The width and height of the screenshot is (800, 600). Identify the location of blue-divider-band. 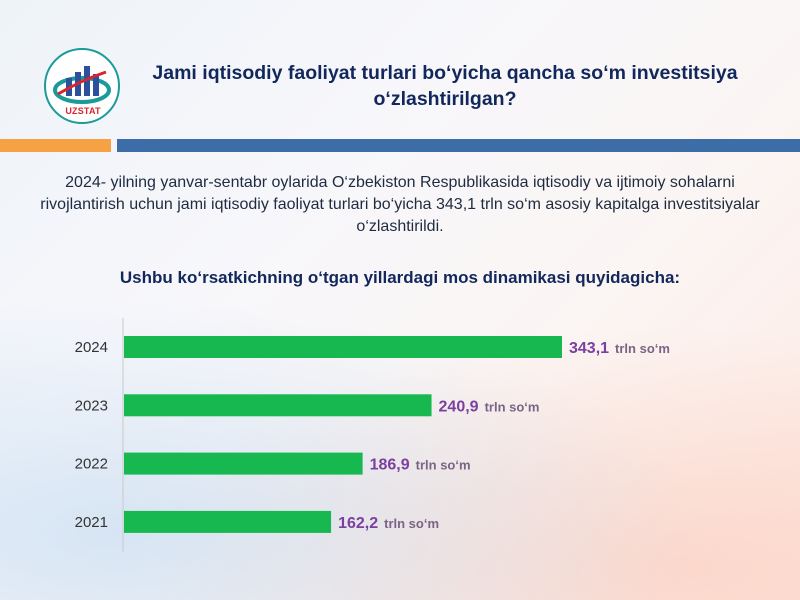
(458, 145).